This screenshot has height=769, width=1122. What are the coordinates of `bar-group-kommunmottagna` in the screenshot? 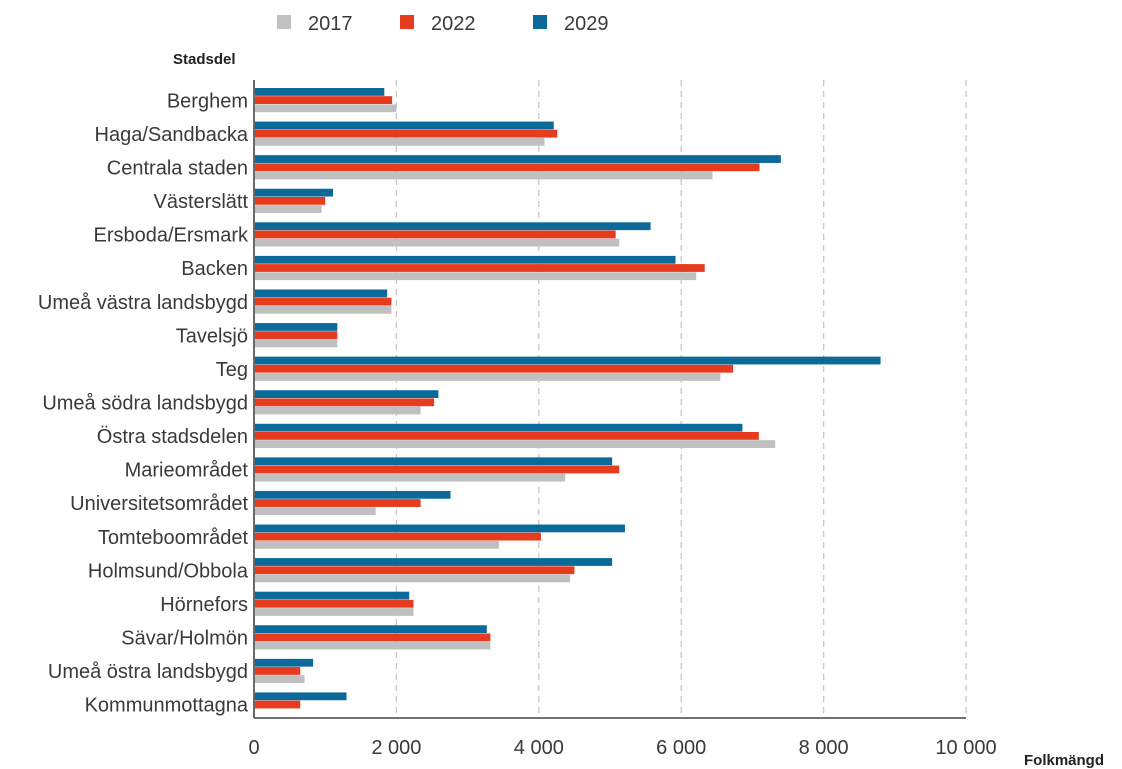 It's located at (301, 700).